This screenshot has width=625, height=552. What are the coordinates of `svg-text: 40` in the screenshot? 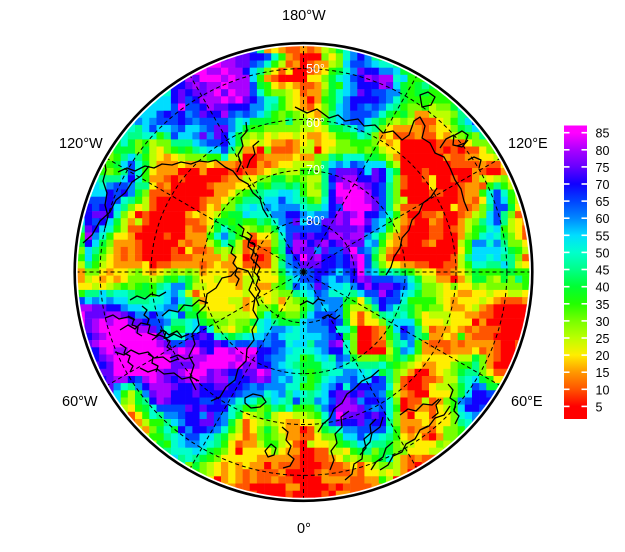 It's located at (603, 288).